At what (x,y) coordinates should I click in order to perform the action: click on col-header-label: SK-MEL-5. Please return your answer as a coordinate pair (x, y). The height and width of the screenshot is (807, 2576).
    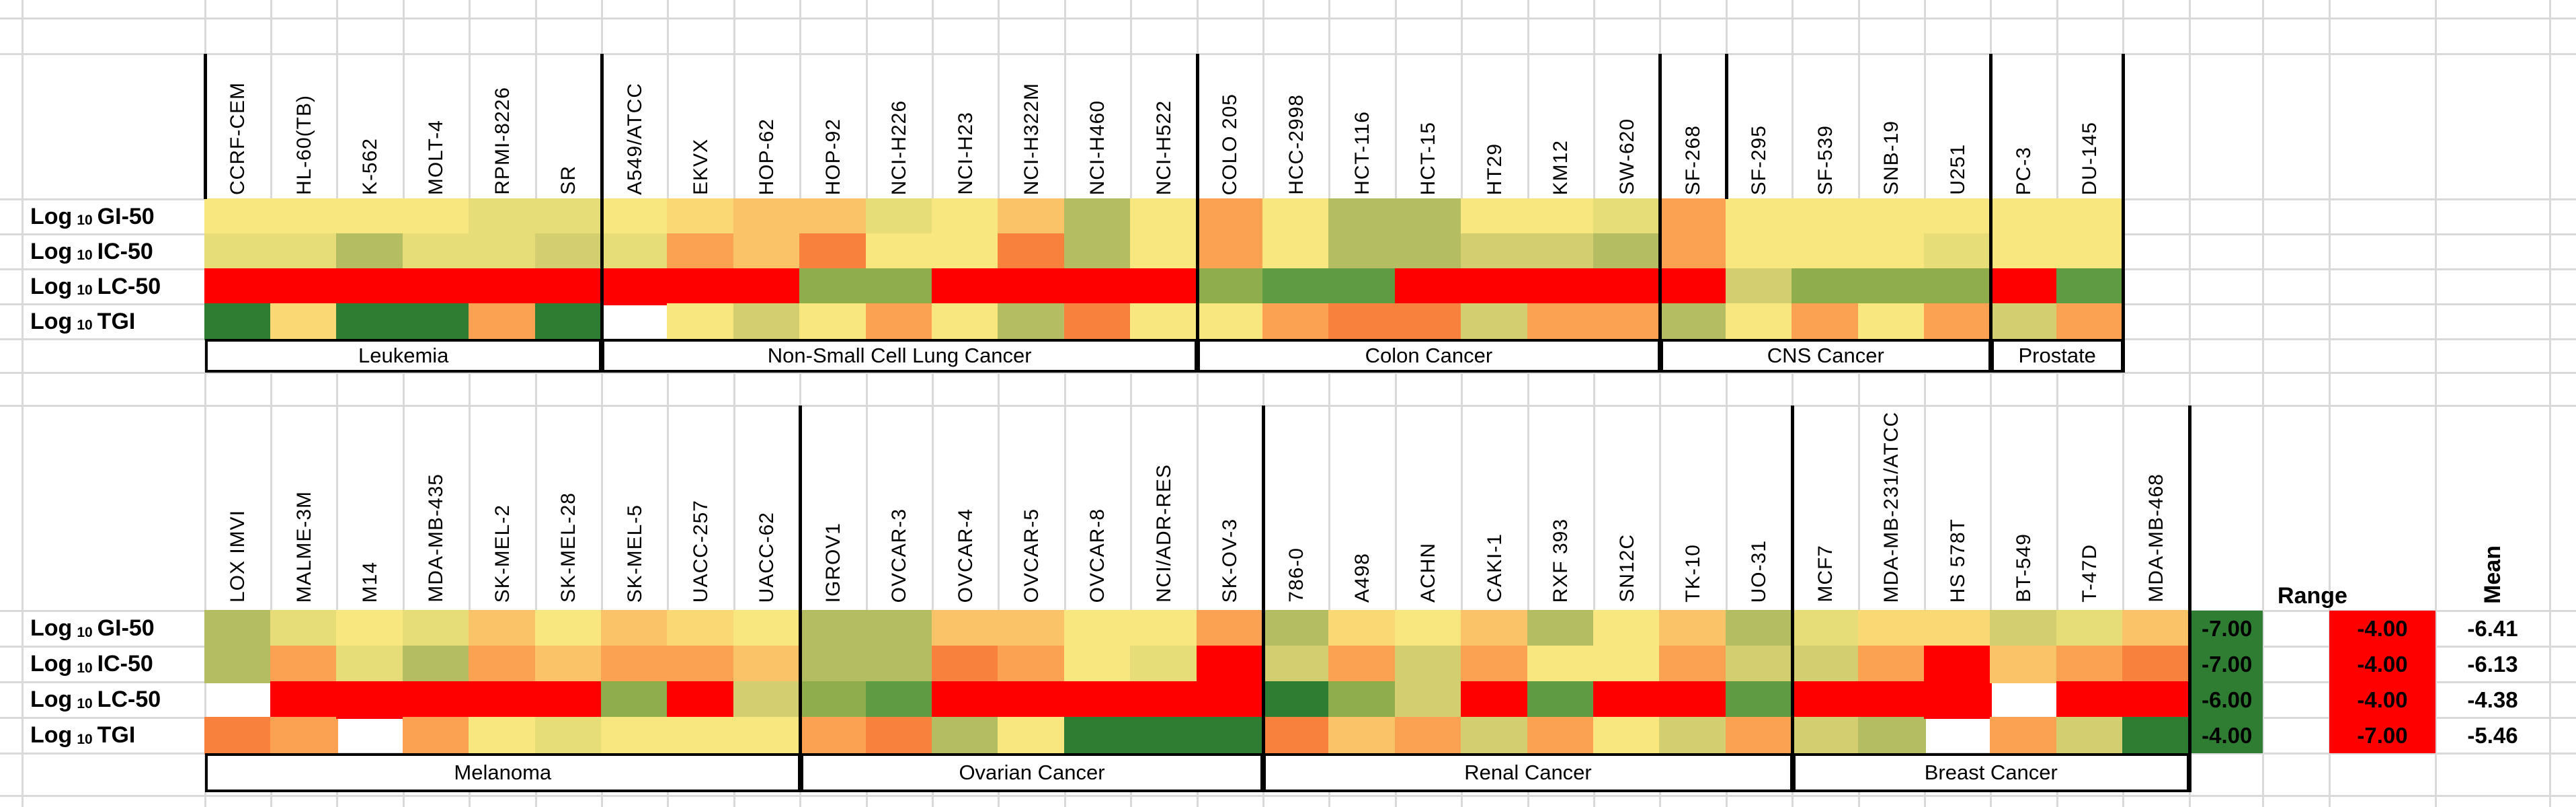
    Looking at the image, I should click on (634, 553).